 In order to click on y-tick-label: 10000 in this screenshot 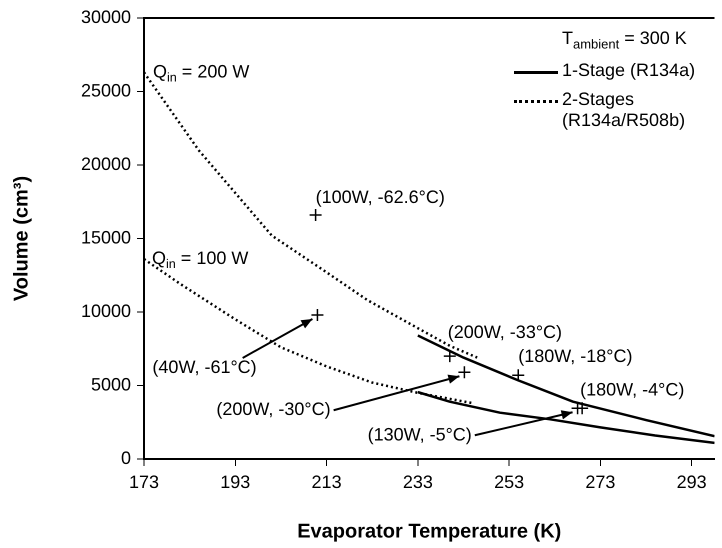, I will do `click(105, 310)`.